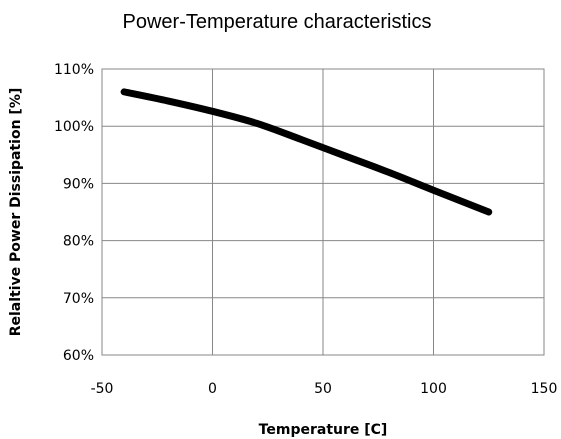 The height and width of the screenshot is (439, 561). What do you see at coordinates (78, 299) in the screenshot?
I see `y-tick-label: 70%` at bounding box center [78, 299].